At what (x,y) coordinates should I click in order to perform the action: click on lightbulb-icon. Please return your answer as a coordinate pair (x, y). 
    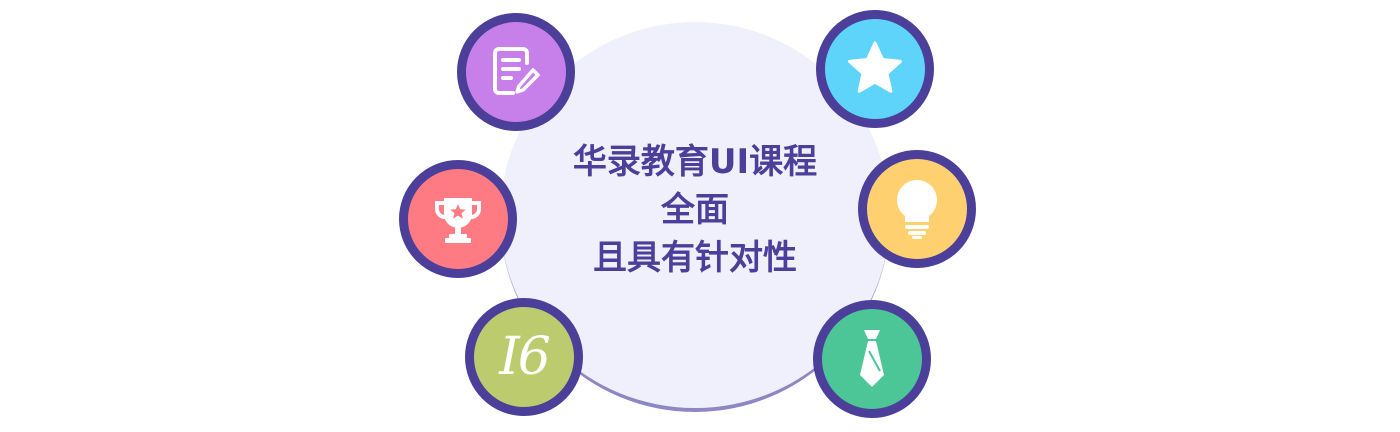
    Looking at the image, I should click on (917, 209).